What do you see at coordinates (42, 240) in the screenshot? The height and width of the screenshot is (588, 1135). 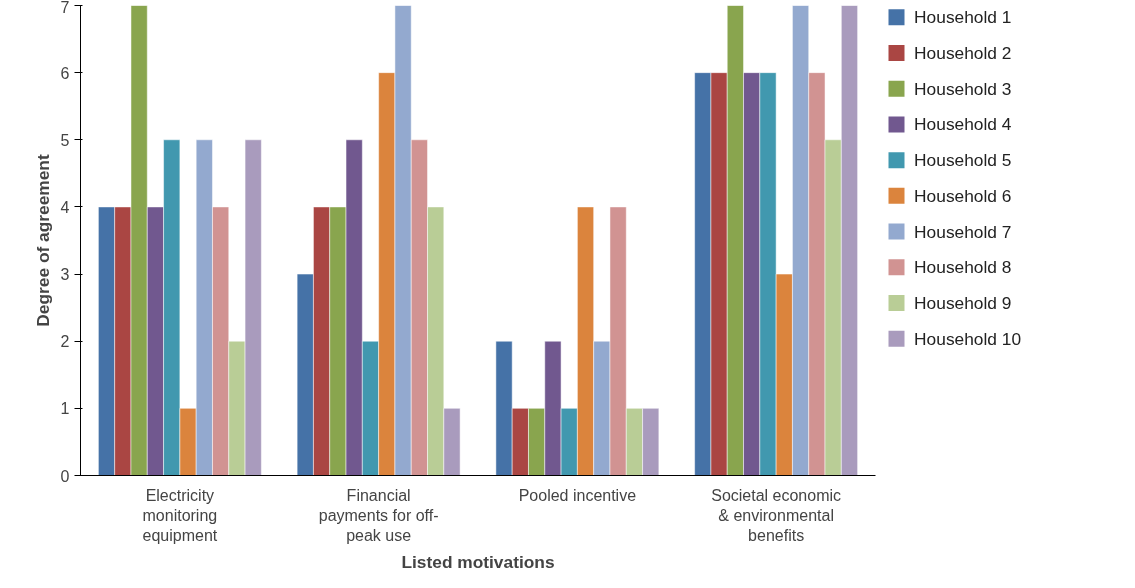 I see `y-axis-title: Degree of agreement` at bounding box center [42, 240].